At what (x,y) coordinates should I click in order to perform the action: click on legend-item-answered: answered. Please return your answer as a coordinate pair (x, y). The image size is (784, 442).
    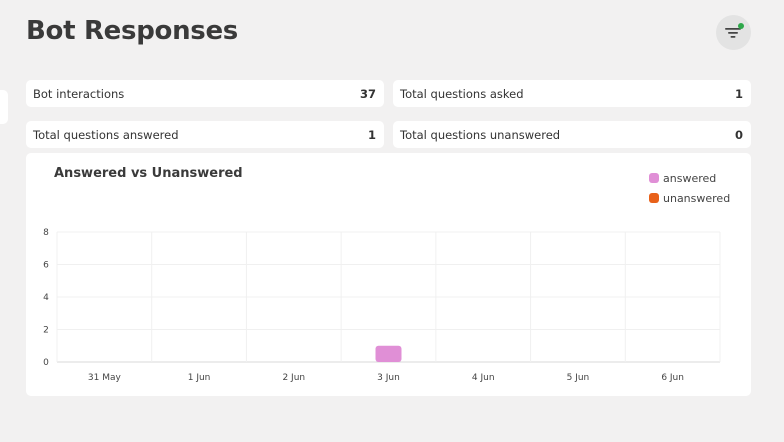
    Looking at the image, I should click on (689, 178).